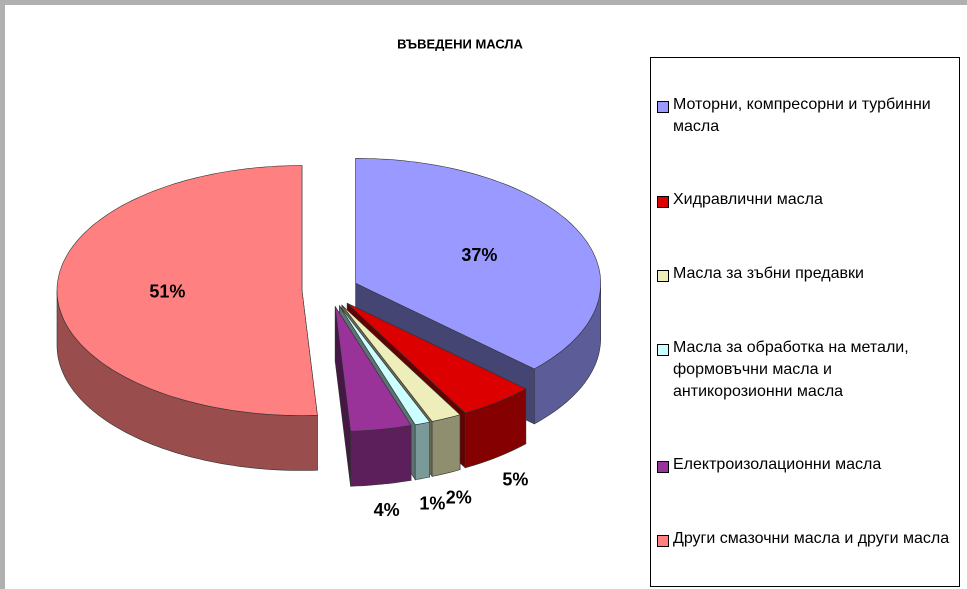 The width and height of the screenshot is (967, 589). What do you see at coordinates (460, 43) in the screenshot?
I see `chart-title: ВЪВЕДЕНИ МАСЛА` at bounding box center [460, 43].